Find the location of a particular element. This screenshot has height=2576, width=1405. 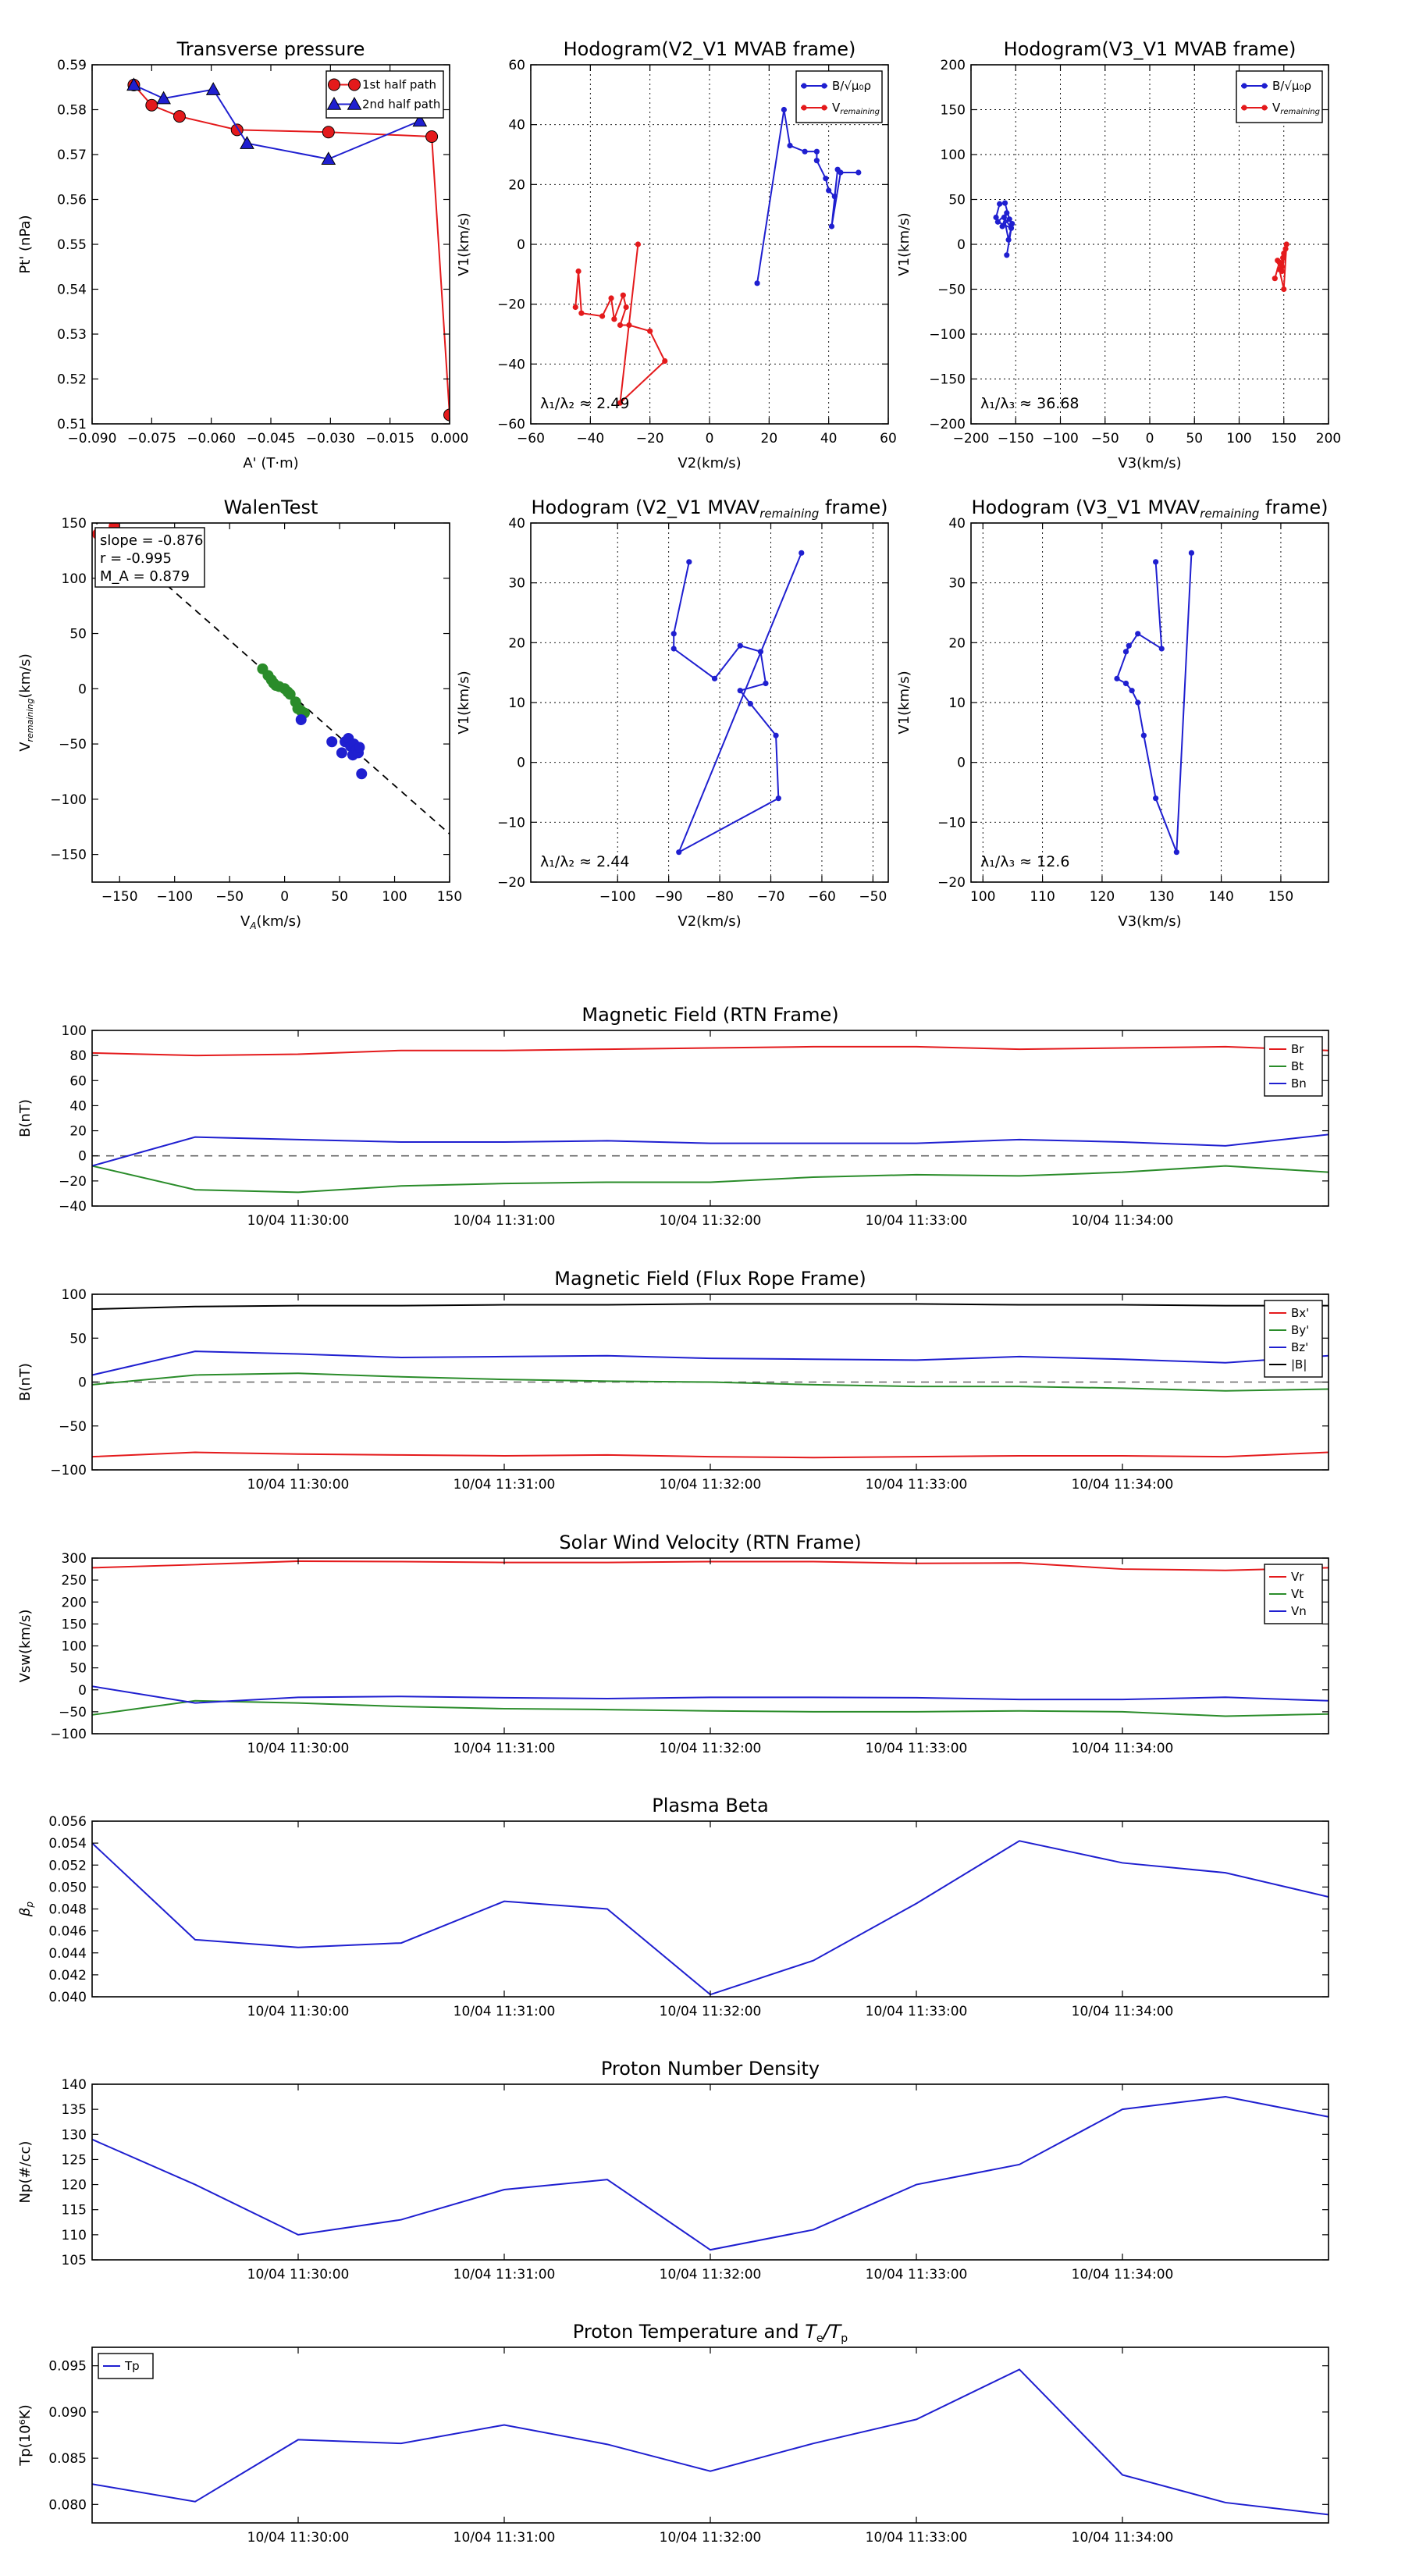

y-tick-label: 0.51 is located at coordinates (72, 424).